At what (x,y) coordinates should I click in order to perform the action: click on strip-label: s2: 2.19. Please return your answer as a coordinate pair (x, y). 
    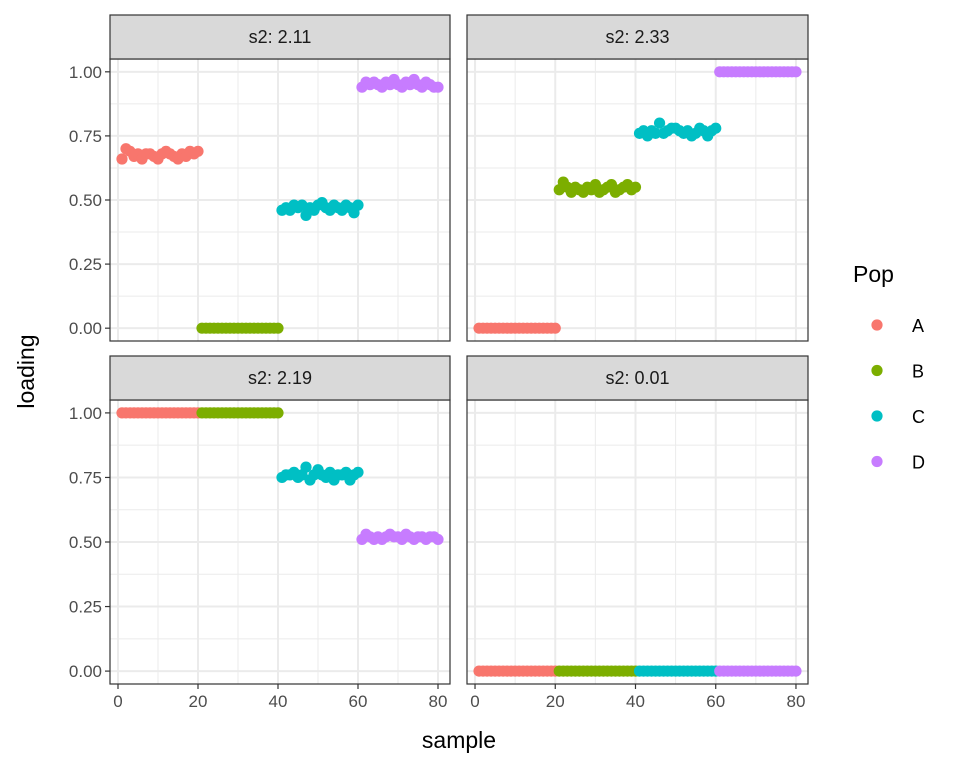
    Looking at the image, I should click on (280, 378).